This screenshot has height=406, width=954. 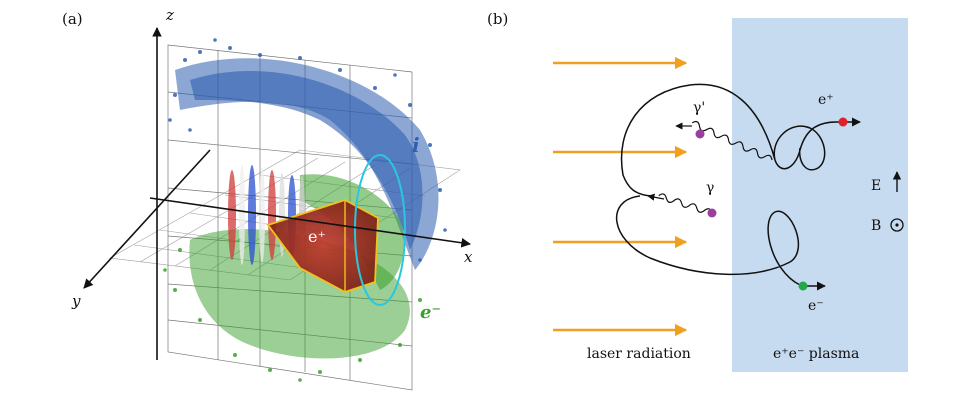 What do you see at coordinates (72, 19) in the screenshot?
I see `panel-a-label: (a)` at bounding box center [72, 19].